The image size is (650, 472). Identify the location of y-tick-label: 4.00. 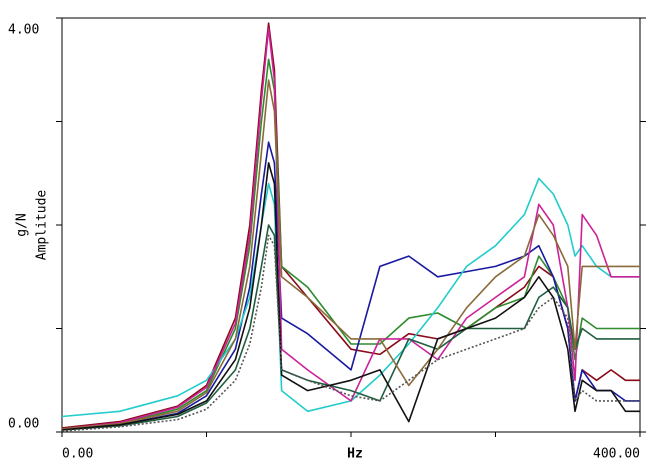
(23, 30).